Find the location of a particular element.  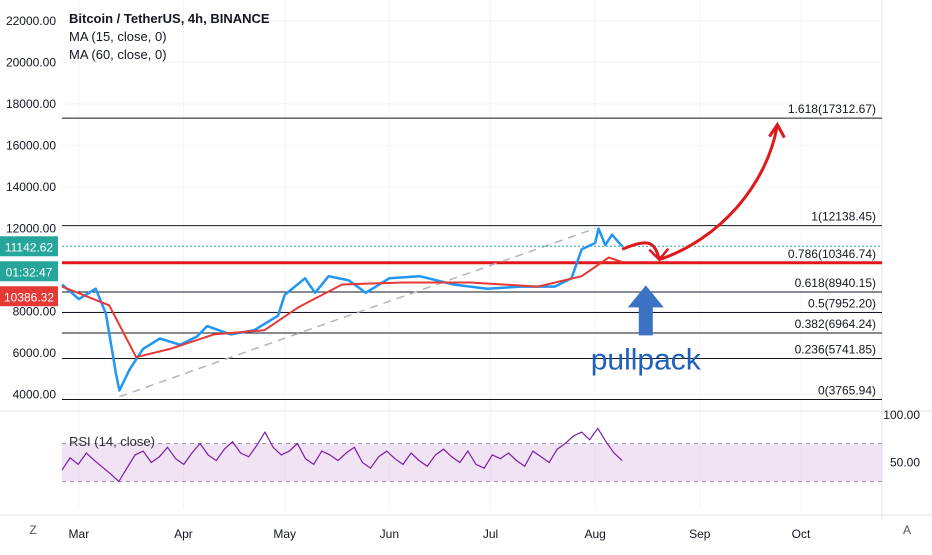

x-tick-label: May is located at coordinates (284, 534).